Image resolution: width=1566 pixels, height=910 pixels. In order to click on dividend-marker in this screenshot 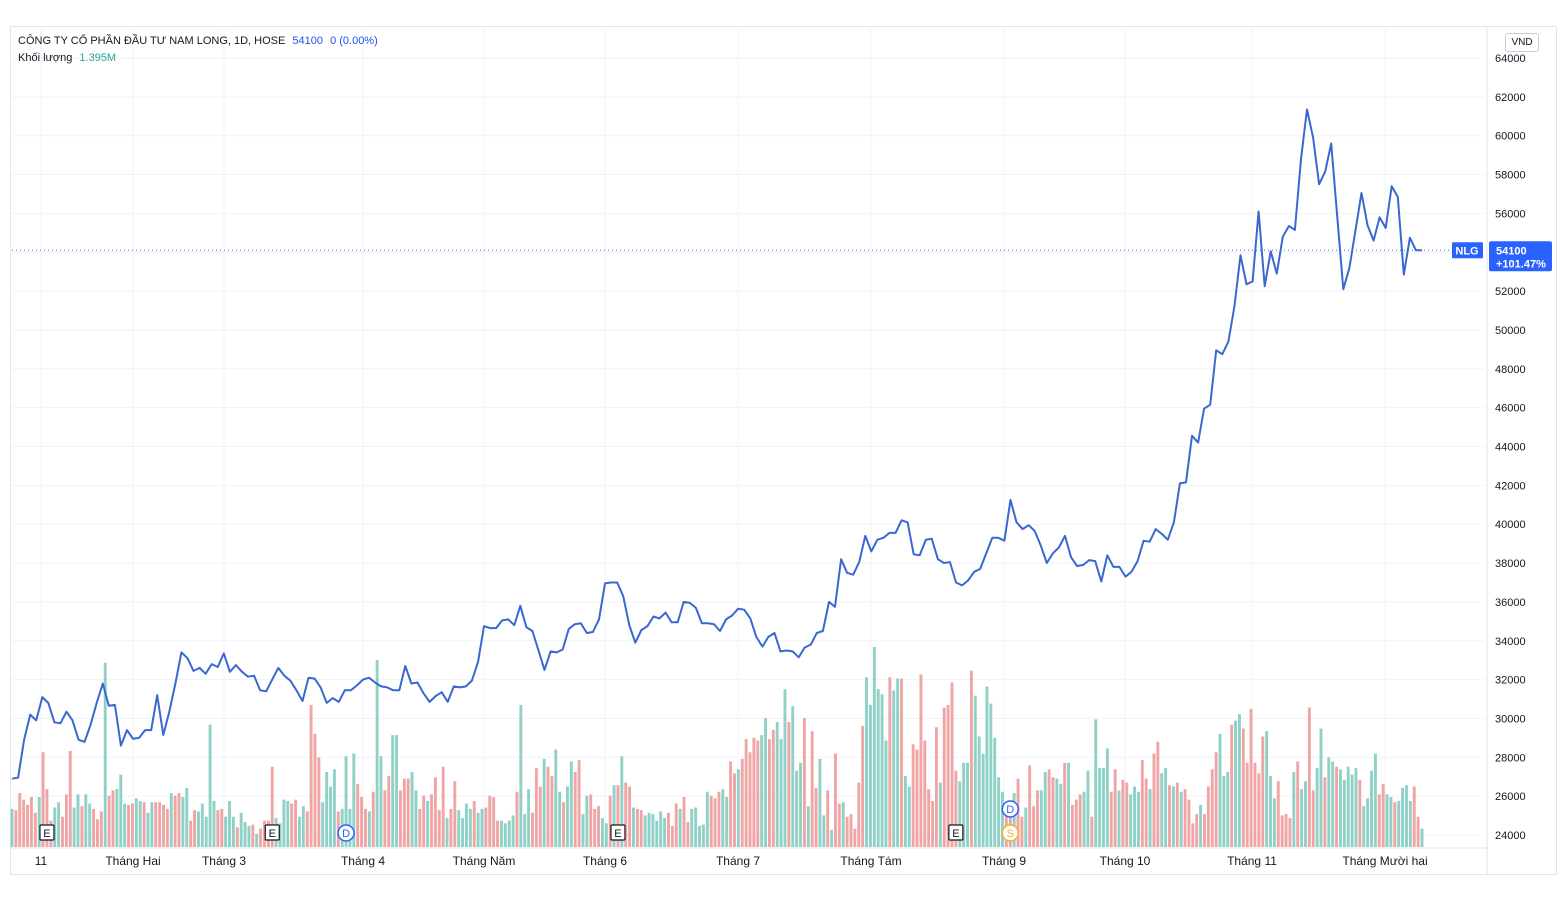, I will do `click(346, 833)`.